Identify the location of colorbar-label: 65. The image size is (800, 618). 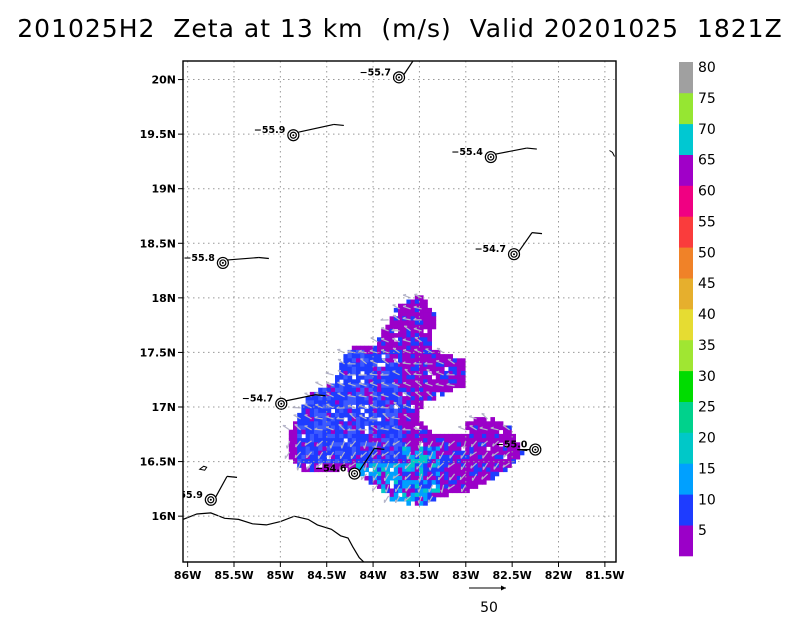
(707, 161).